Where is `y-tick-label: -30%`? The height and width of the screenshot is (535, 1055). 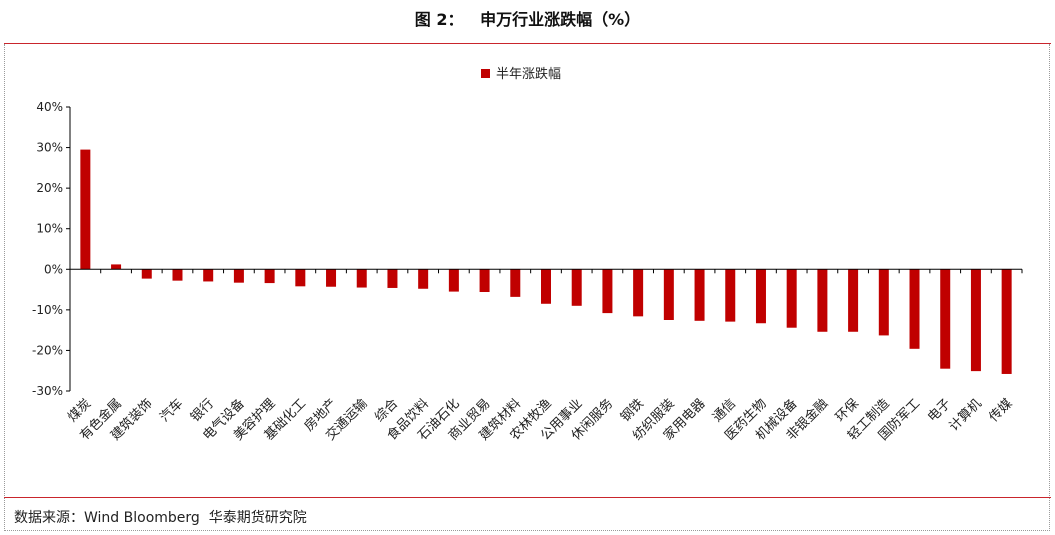 y-tick-label: -30% is located at coordinates (47, 391).